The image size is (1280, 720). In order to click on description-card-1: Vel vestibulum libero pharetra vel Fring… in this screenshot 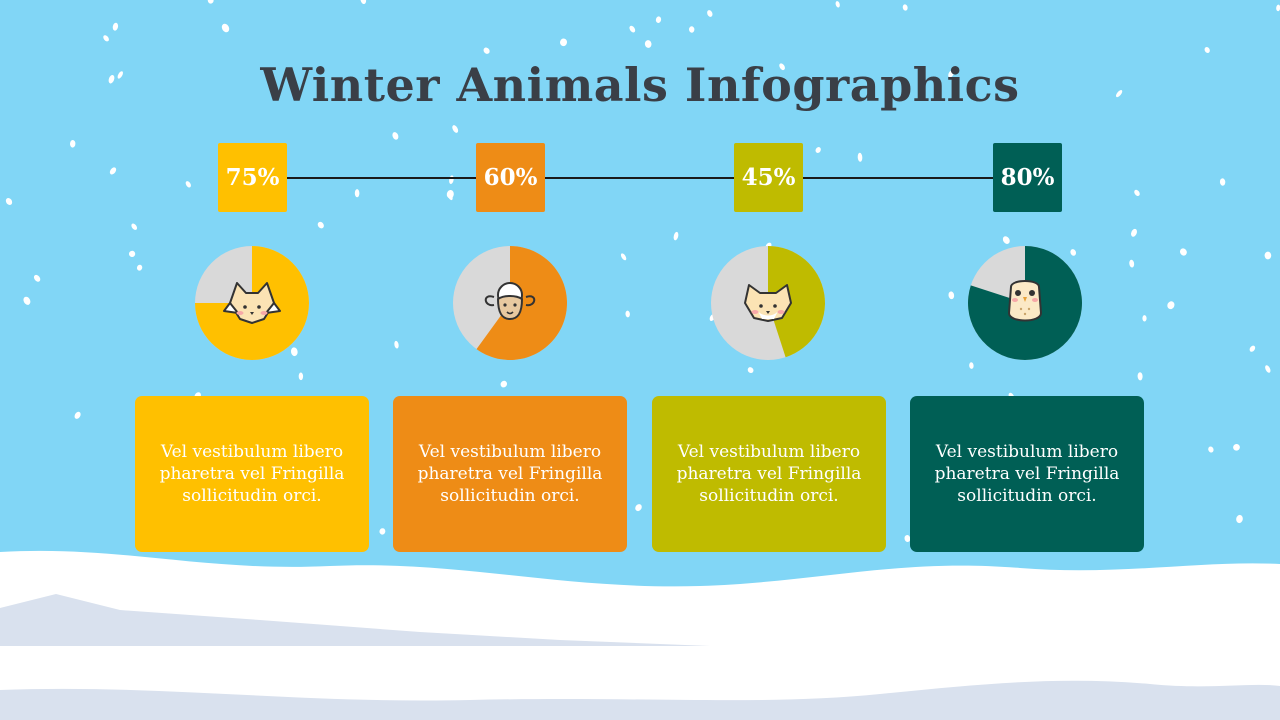, I will do `click(252, 474)`.